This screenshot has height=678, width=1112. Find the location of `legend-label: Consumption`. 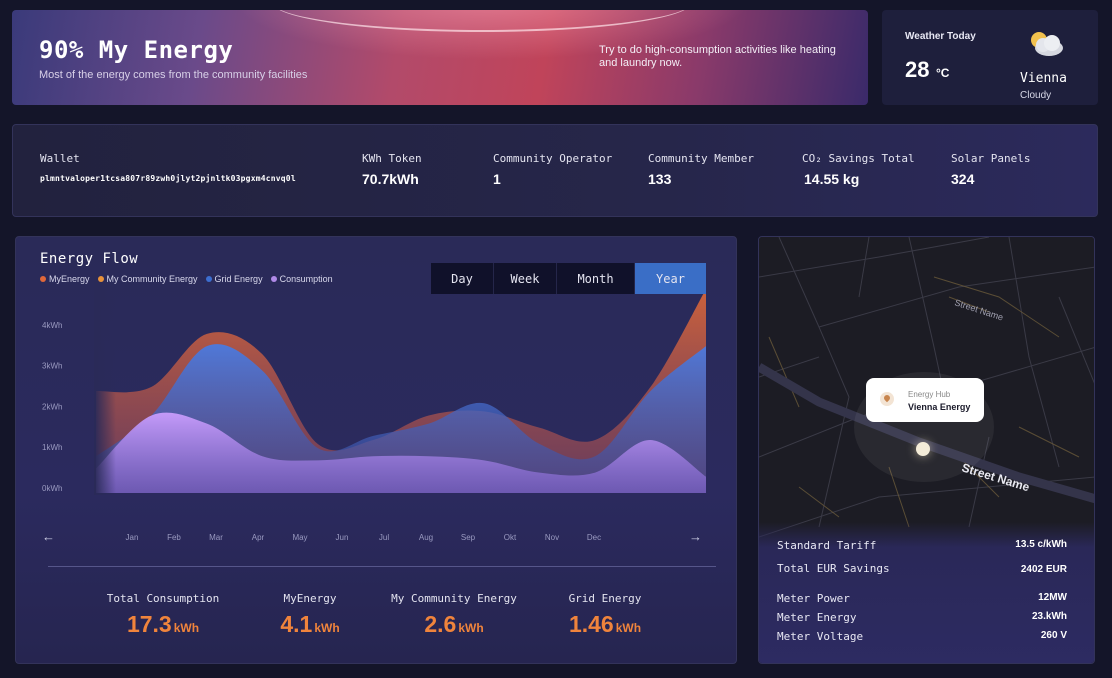

legend-label: Consumption is located at coordinates (306, 279).